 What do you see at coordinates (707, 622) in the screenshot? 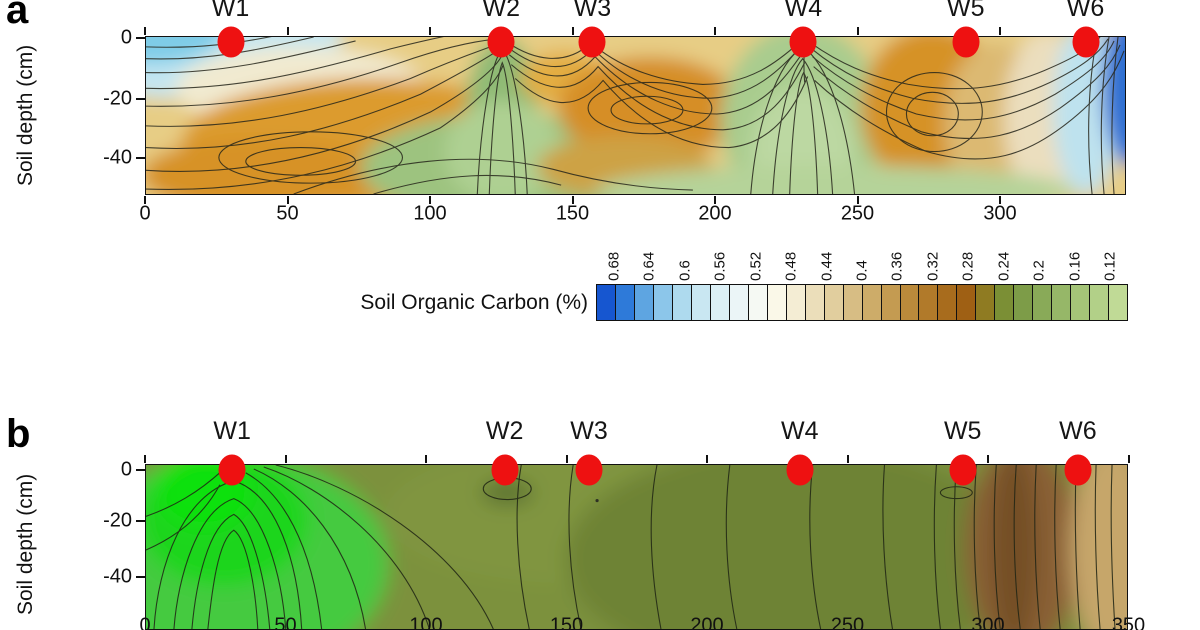
I see `x-tick-label: 200` at bounding box center [707, 622].